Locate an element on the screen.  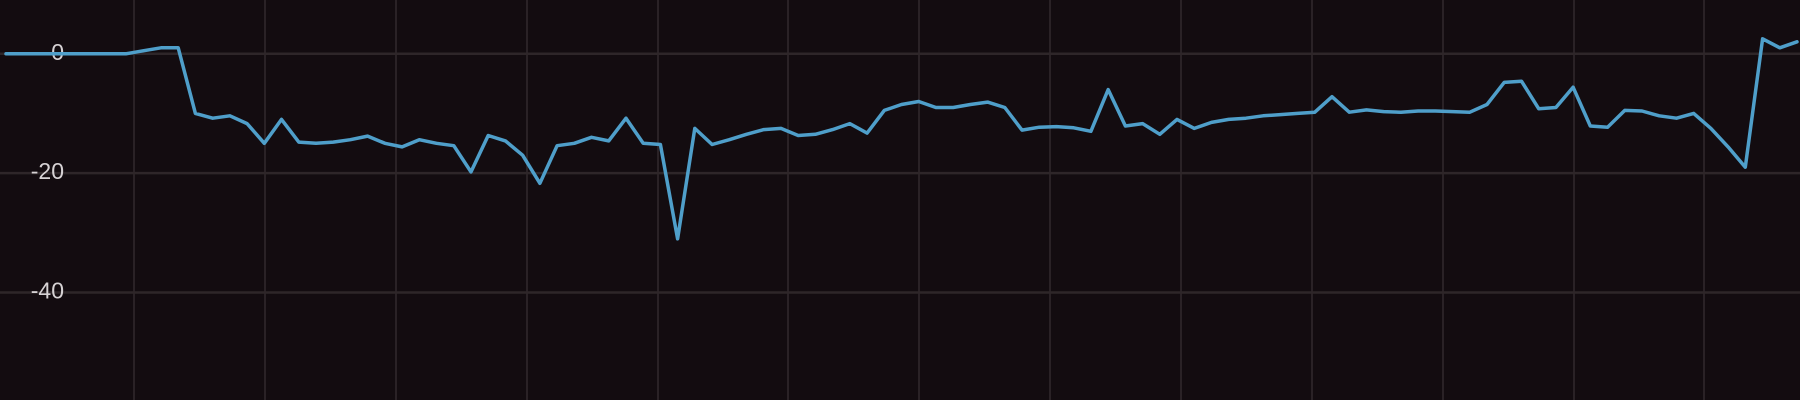
y-tick-label: -40 is located at coordinates (47, 291).